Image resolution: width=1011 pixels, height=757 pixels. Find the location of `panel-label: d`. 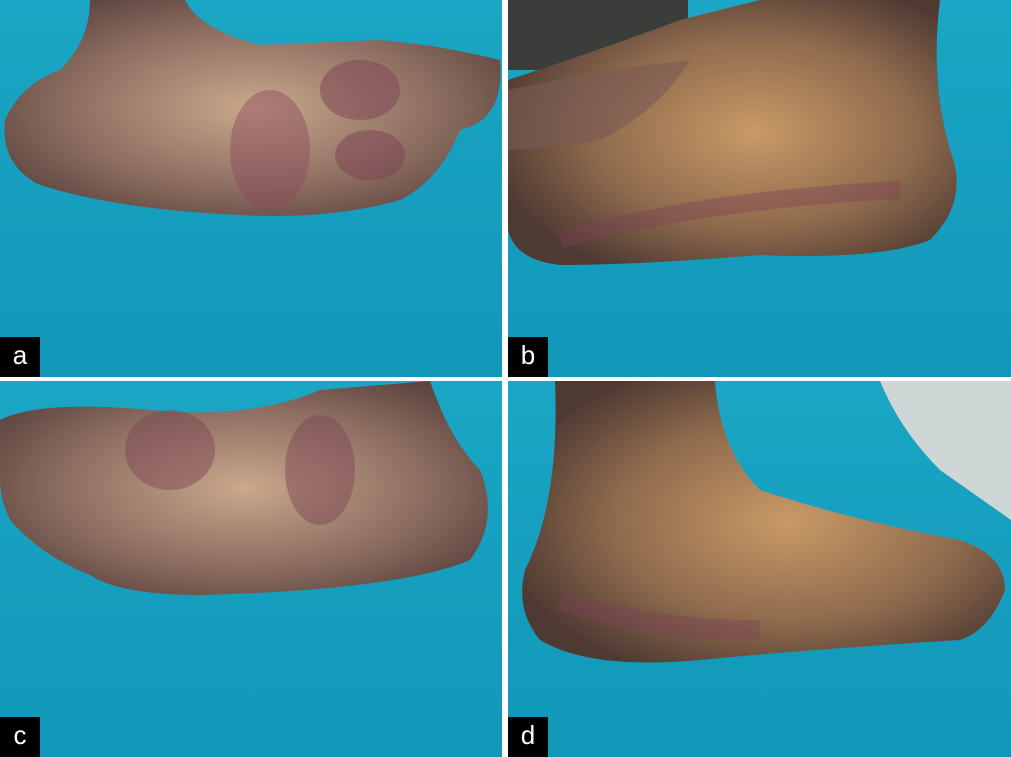

panel-label: d is located at coordinates (528, 735).